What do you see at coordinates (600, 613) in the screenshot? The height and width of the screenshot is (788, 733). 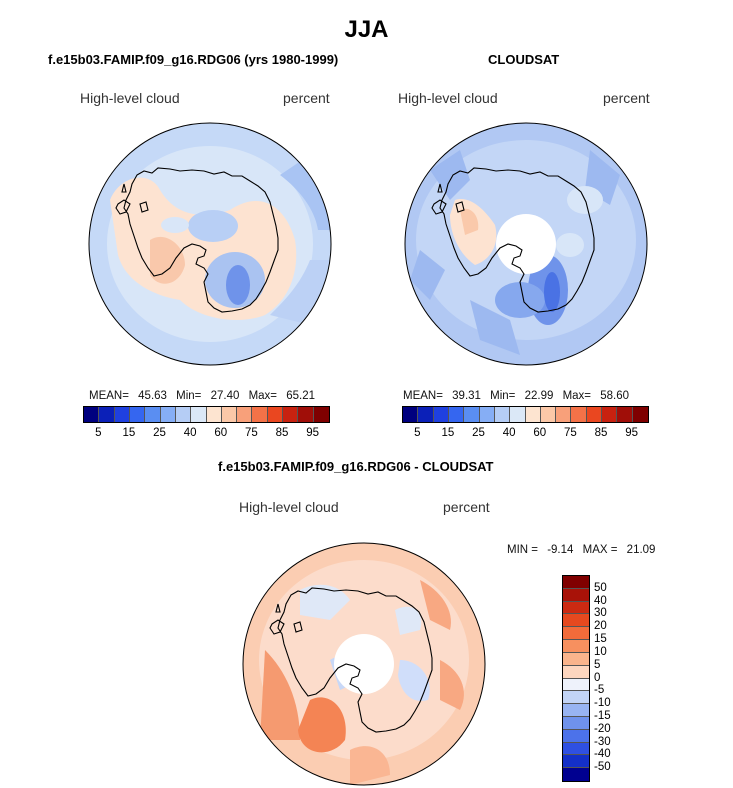 I see `colorbar-tick-label: 30` at bounding box center [600, 613].